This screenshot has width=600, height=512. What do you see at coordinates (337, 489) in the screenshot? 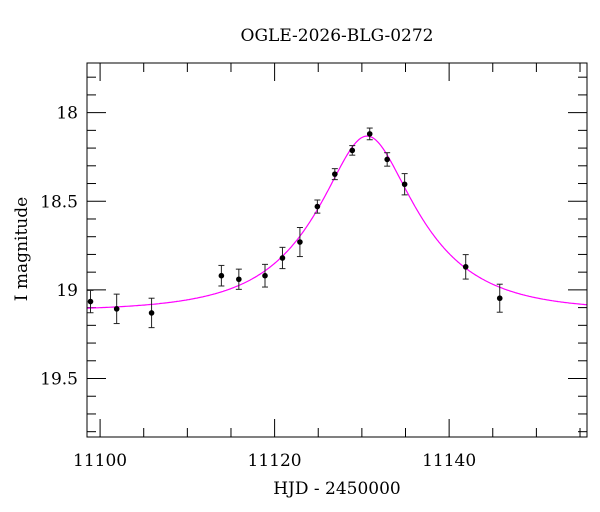
I see `x-axis-label: HJD - 2450000` at bounding box center [337, 489].